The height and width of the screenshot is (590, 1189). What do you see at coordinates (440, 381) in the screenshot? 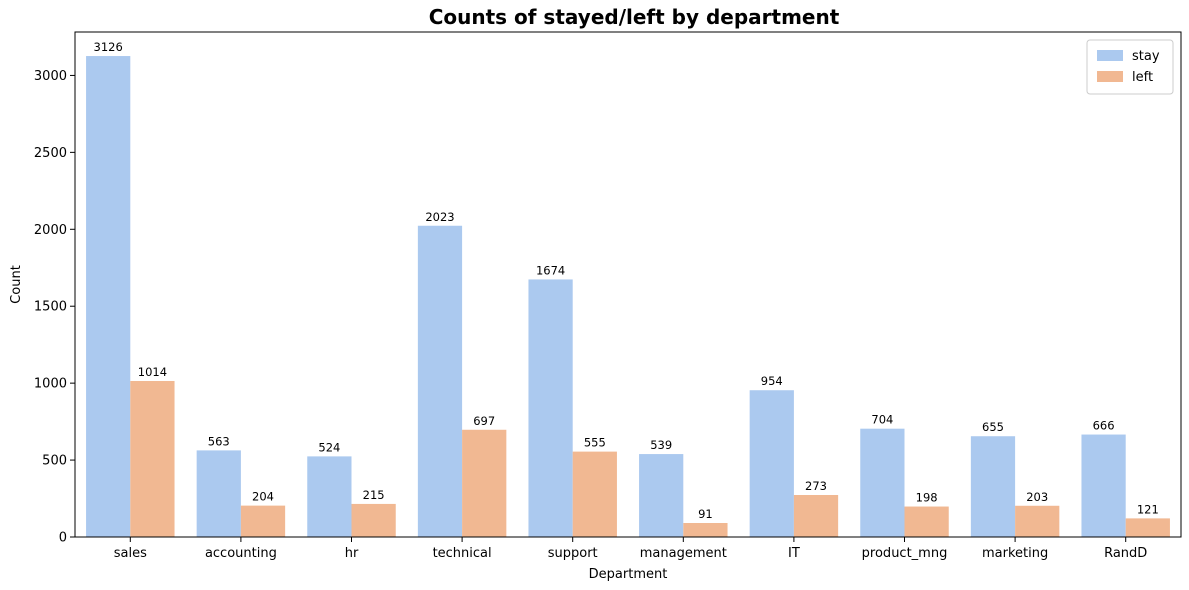
I see `bar-stay-technical` at bounding box center [440, 381].